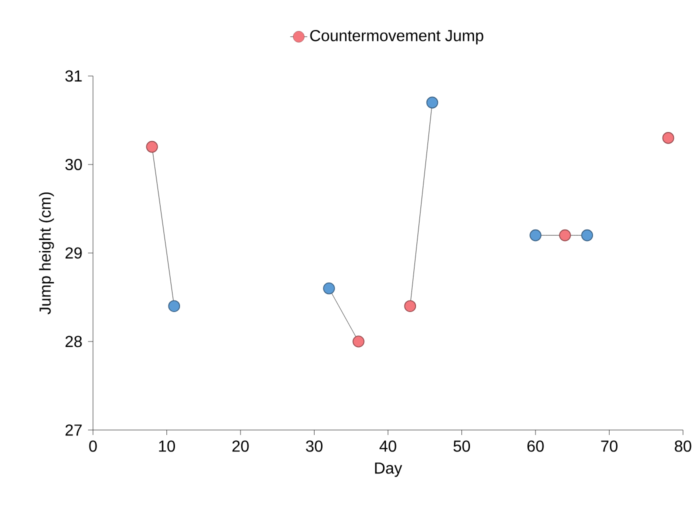 The image size is (700, 510). Describe the element at coordinates (609, 446) in the screenshot. I see `x-tick-label: 70` at that location.